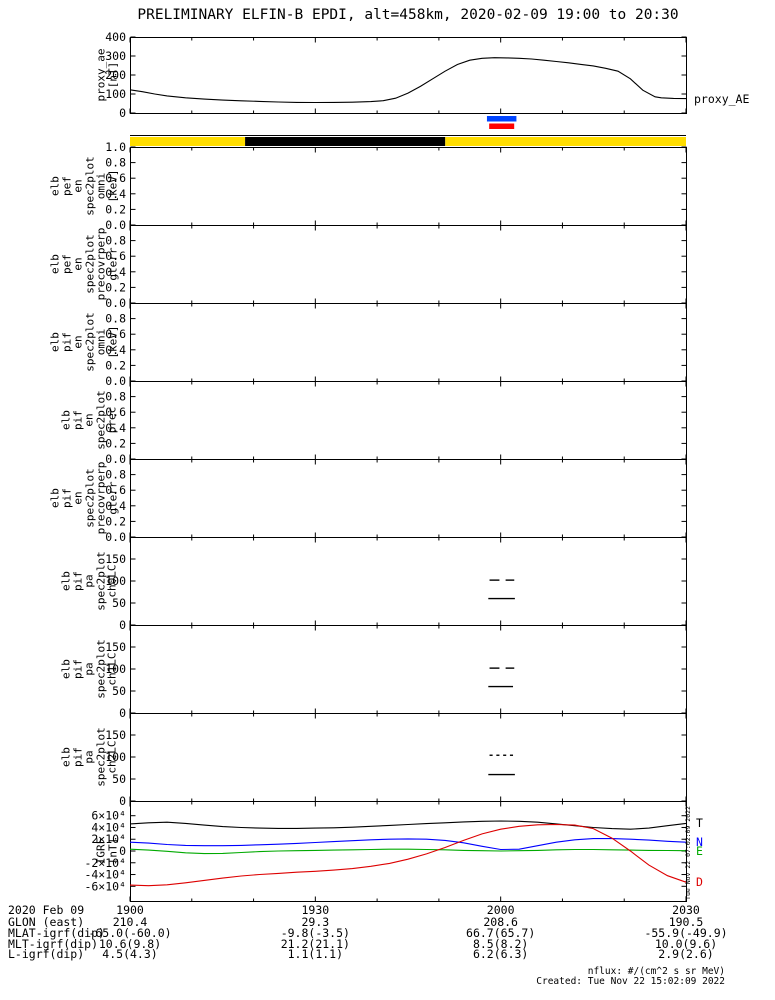  Describe the element at coordinates (130, 954) in the screenshot. I see `bottom-row-value: 4.5(4.3)` at that location.